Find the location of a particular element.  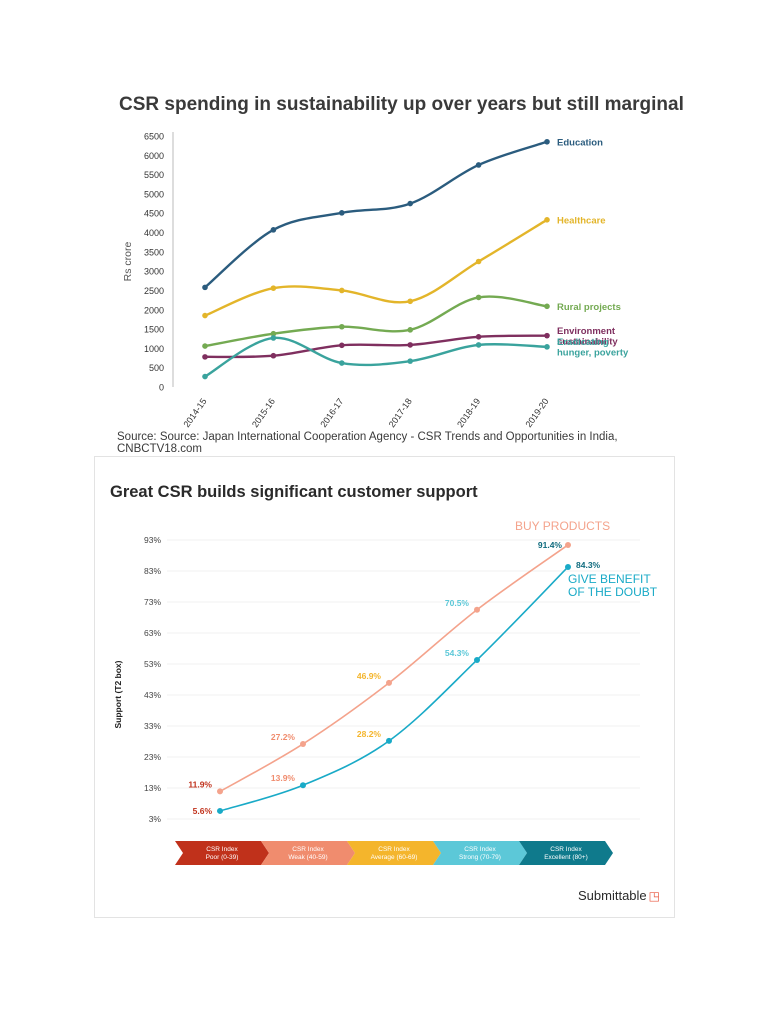

x-tick-label: 2016-17 is located at coordinates (331, 412).